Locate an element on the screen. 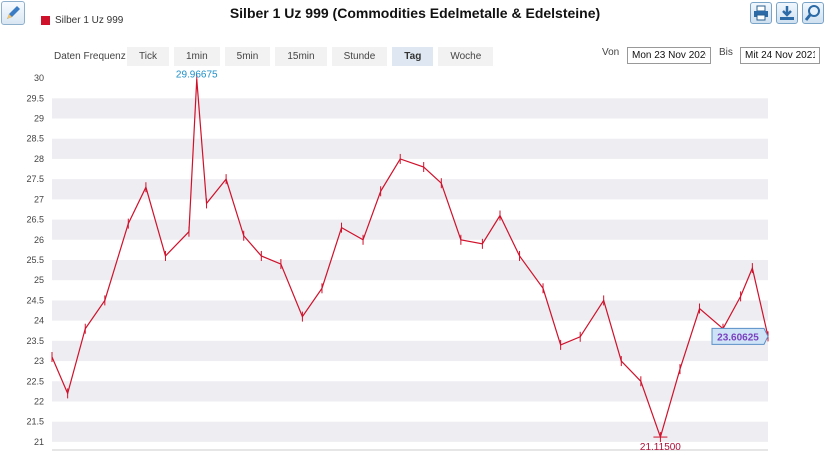 The width and height of the screenshot is (830, 464). download-button is located at coordinates (787, 13).